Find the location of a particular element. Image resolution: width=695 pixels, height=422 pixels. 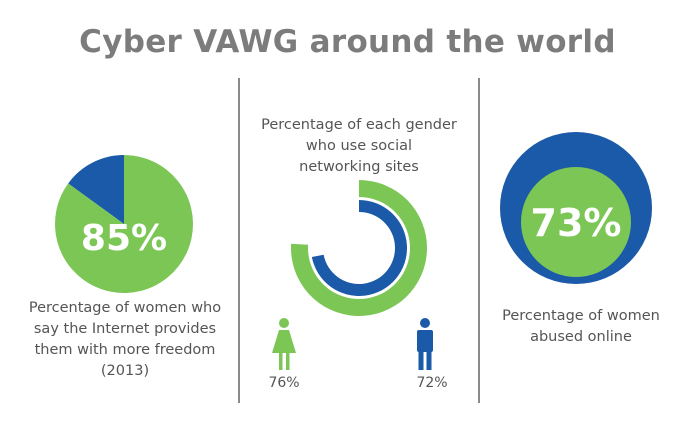

divider-right is located at coordinates (479, 240).